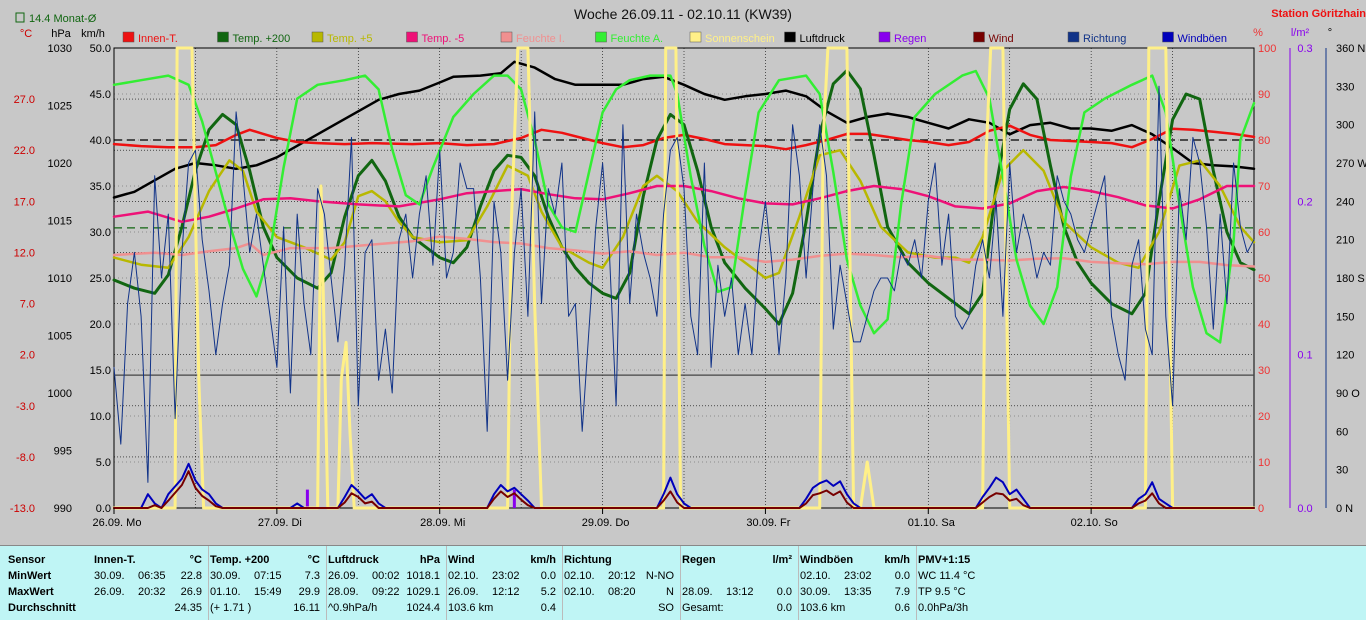 The height and width of the screenshot is (620, 1366). What do you see at coordinates (768, 523) in the screenshot?
I see `x-tick-label-4: 30.09. Fr` at bounding box center [768, 523].